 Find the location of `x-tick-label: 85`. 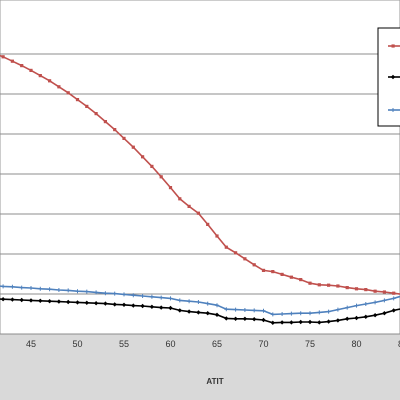

x-tick-label: 85 is located at coordinates (399, 344).